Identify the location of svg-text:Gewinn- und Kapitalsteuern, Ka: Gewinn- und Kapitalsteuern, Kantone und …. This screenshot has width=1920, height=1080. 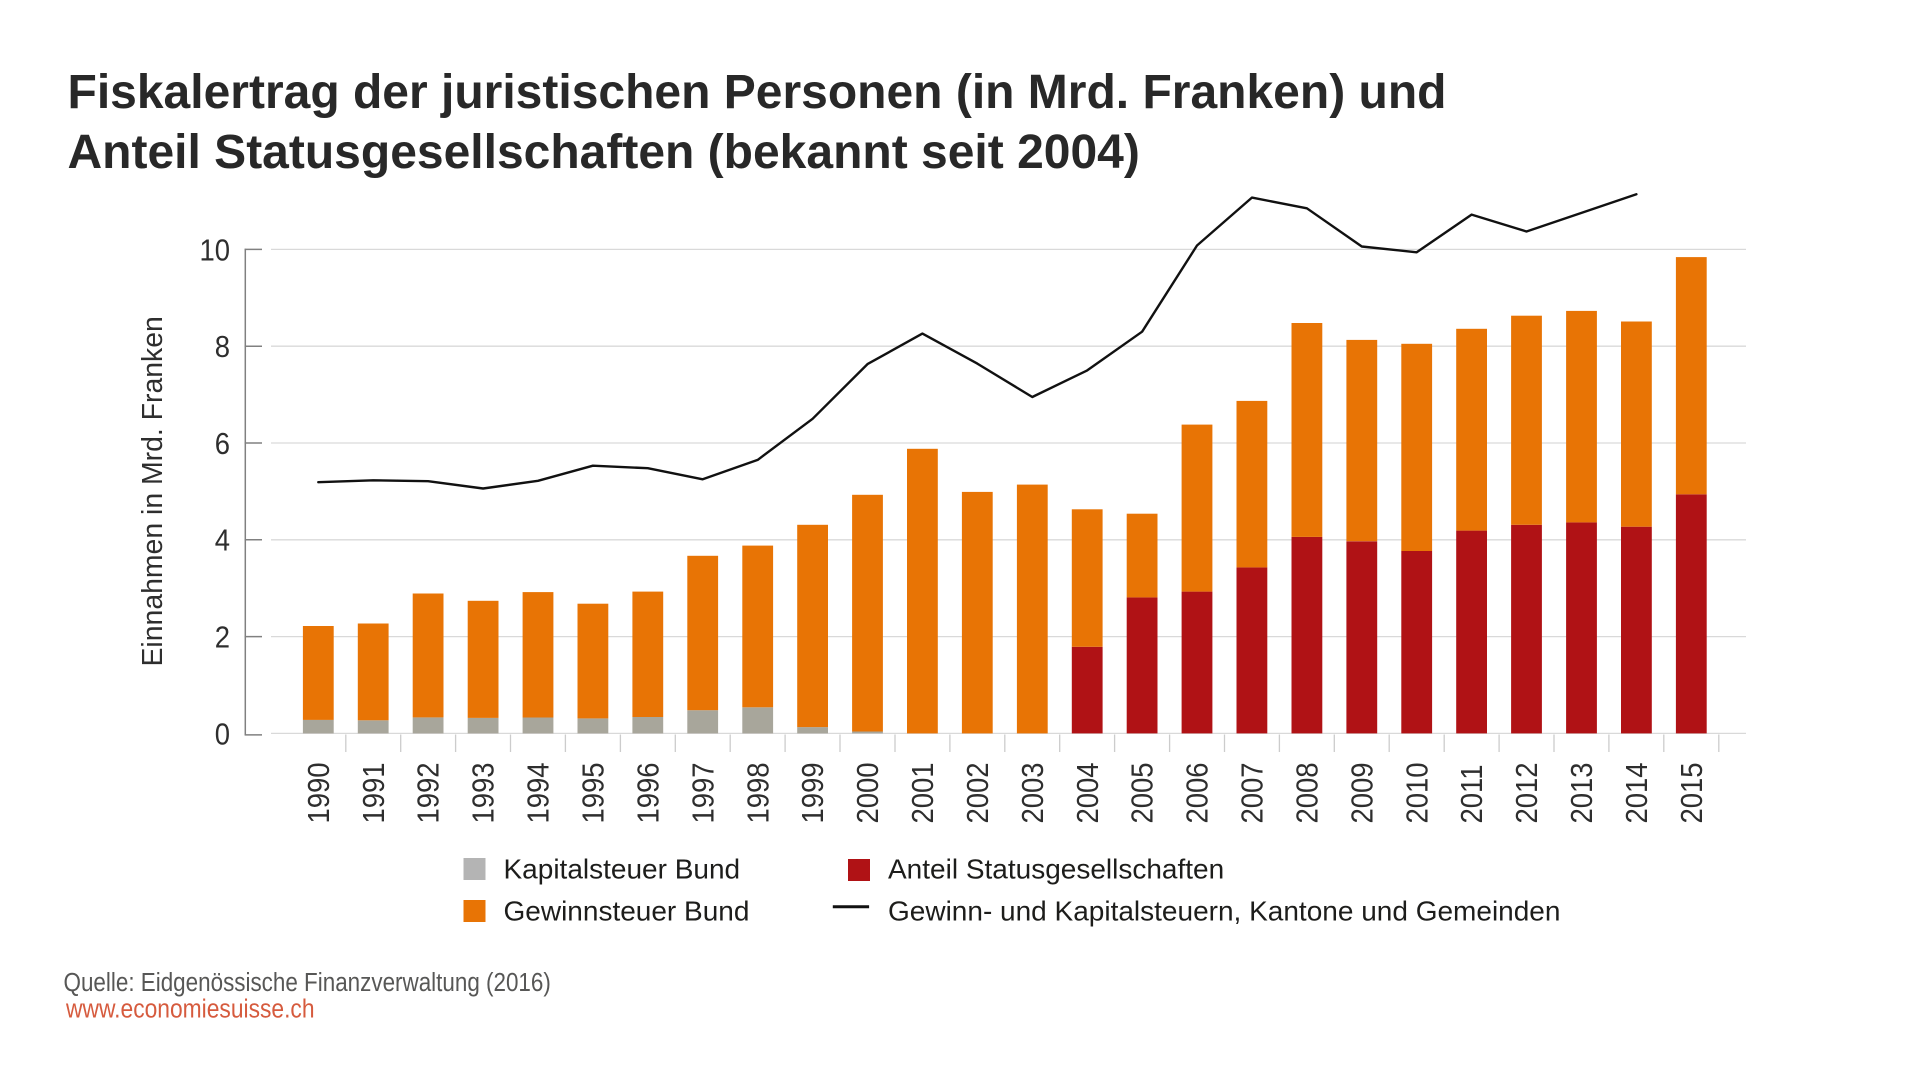
(1224, 911).